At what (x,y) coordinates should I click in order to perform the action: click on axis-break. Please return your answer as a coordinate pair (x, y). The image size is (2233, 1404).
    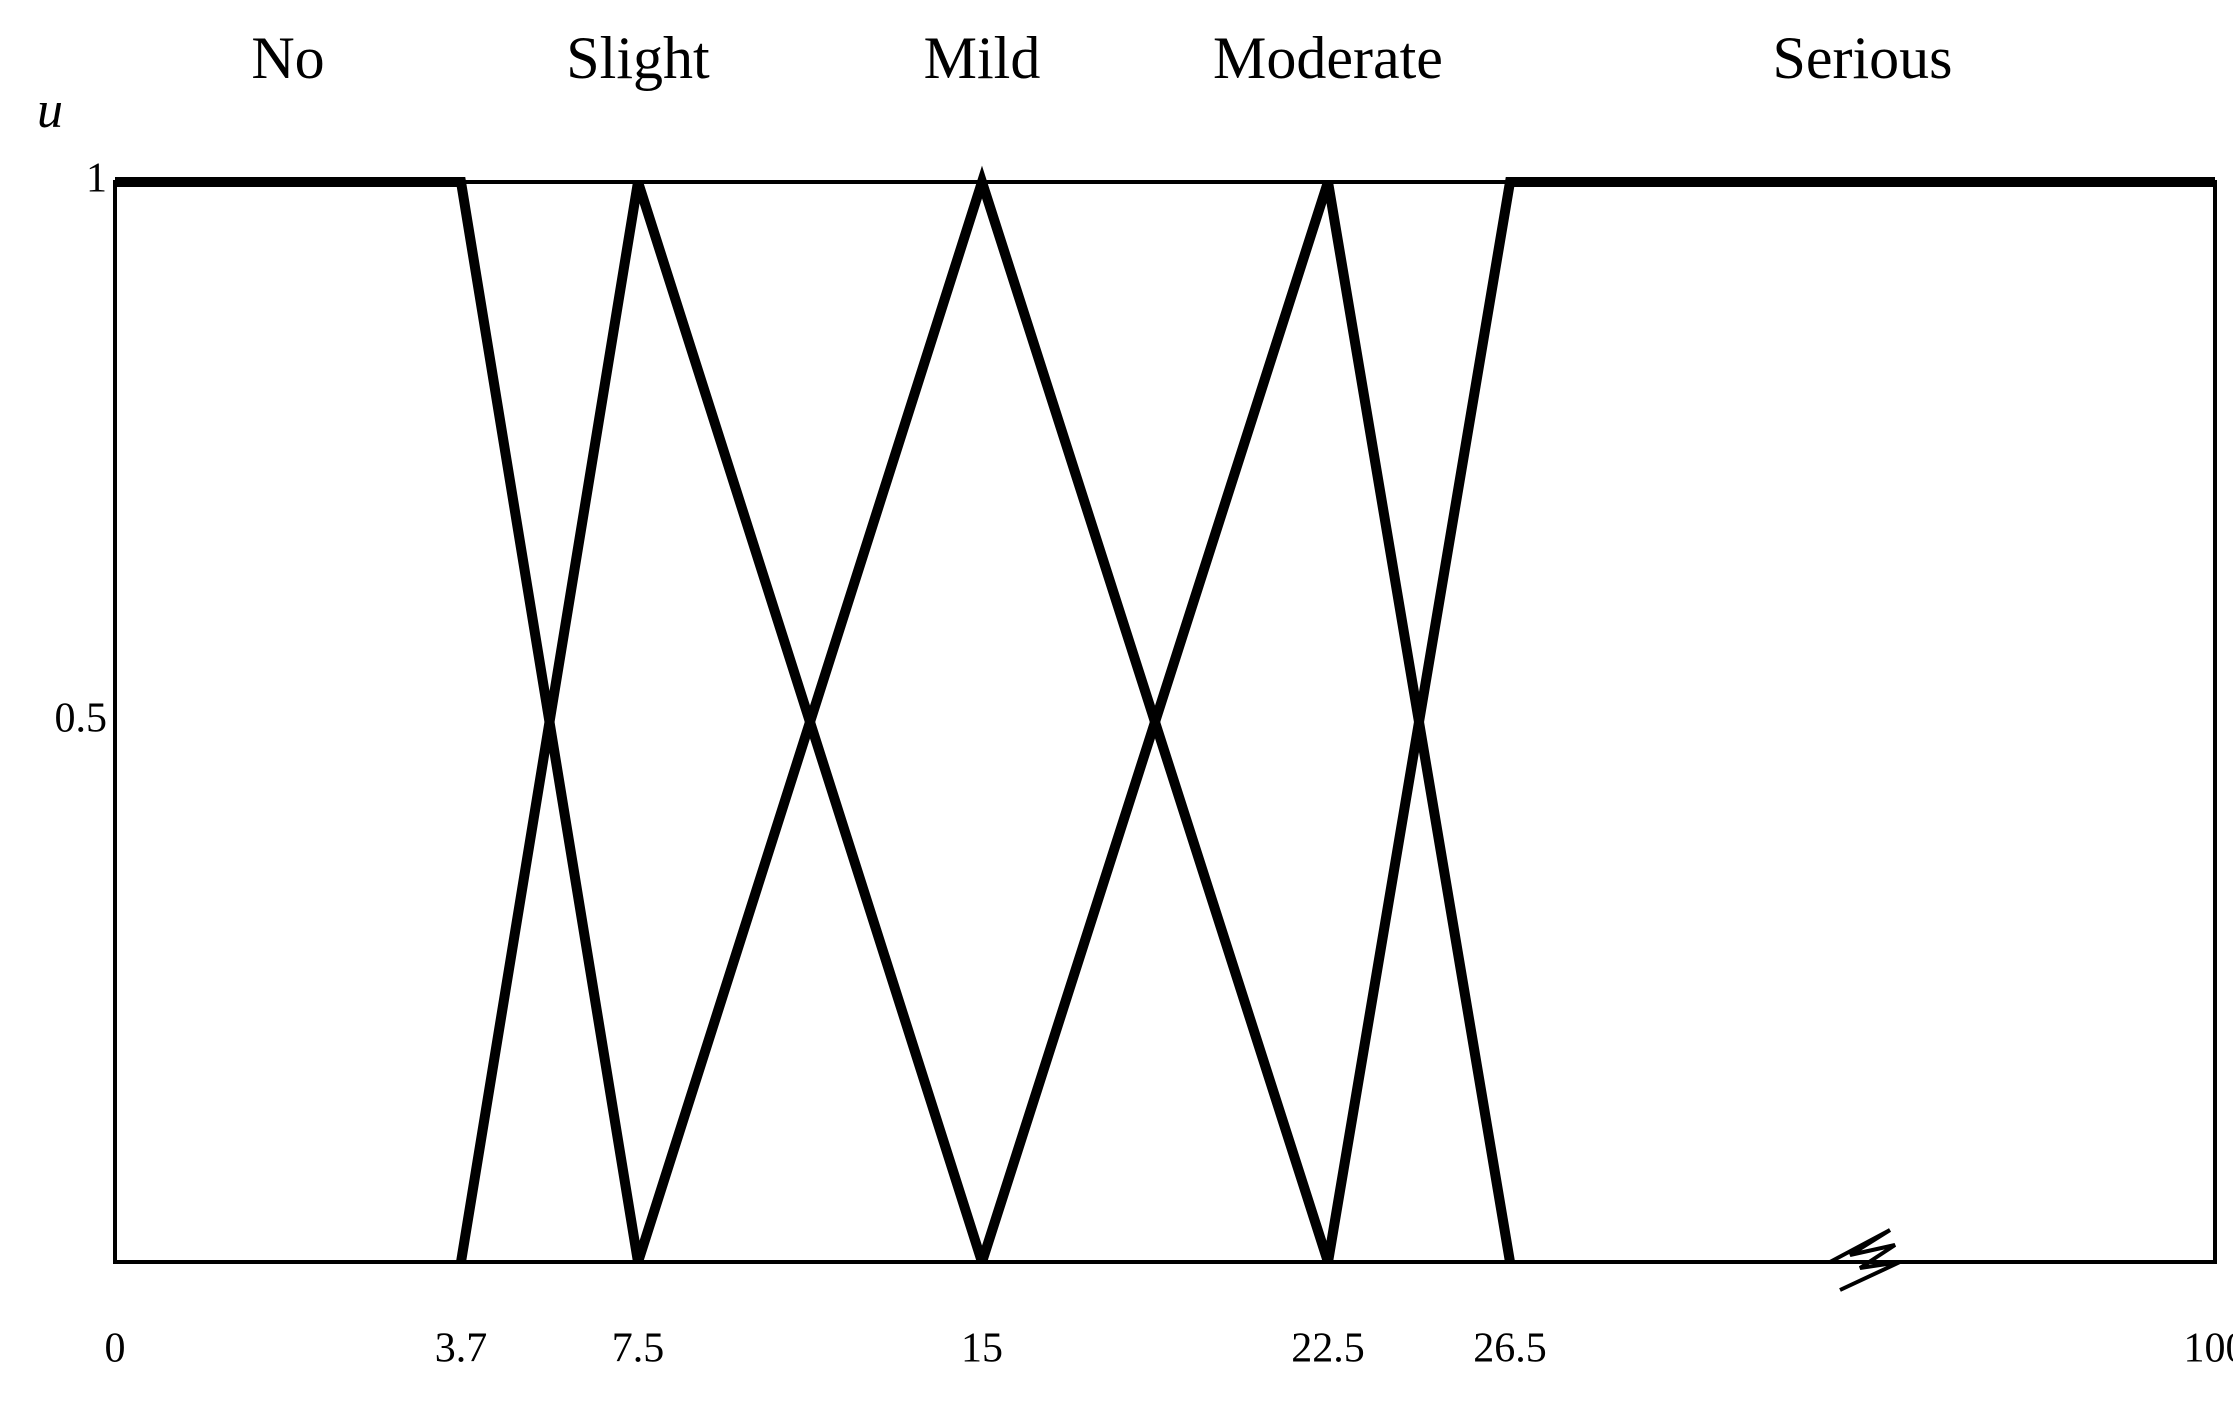
    Looking at the image, I should click on (1865, 1260).